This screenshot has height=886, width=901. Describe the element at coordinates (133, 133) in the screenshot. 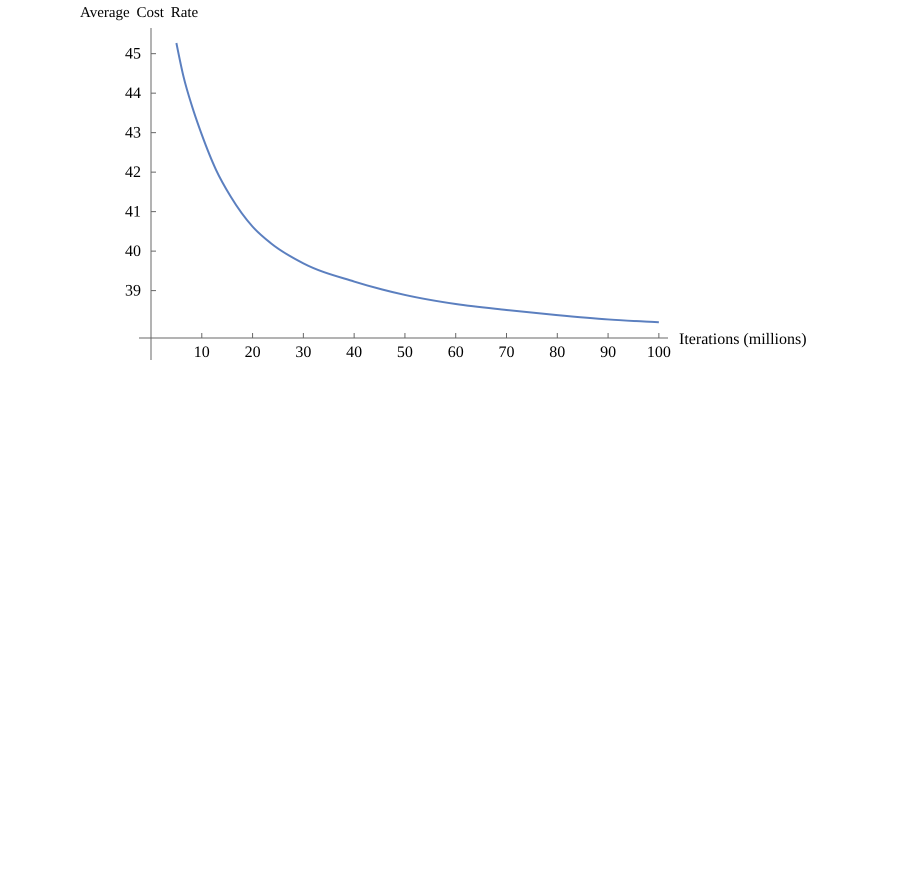

I see `y-tick-label: 43` at that location.